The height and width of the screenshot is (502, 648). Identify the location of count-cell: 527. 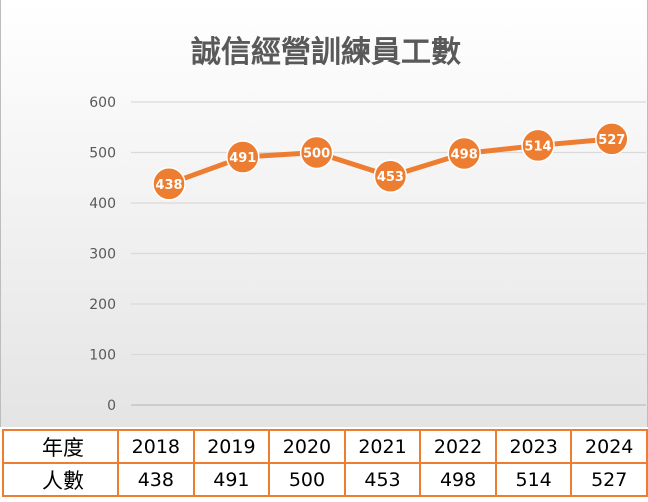
(609, 479).